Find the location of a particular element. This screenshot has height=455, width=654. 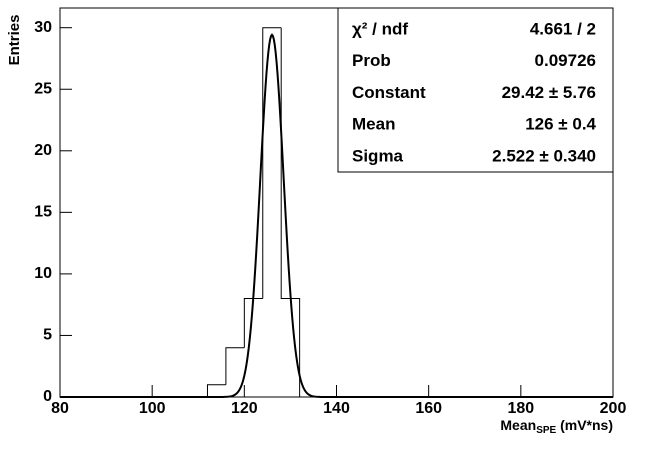

stats-value: 29.42 ± 5.76 is located at coordinates (549, 92).